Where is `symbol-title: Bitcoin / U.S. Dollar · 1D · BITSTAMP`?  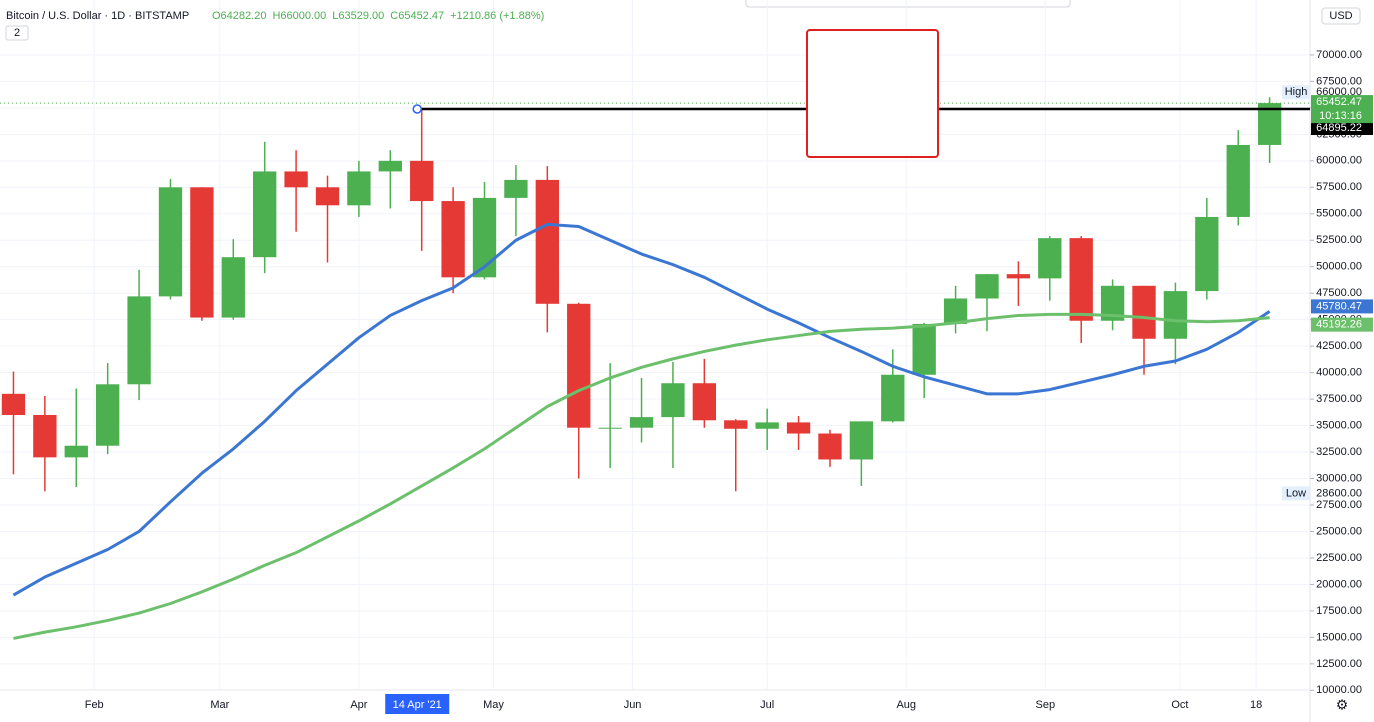 symbol-title: Bitcoin / U.S. Dollar · 1D · BITSTAMP is located at coordinates (97, 16).